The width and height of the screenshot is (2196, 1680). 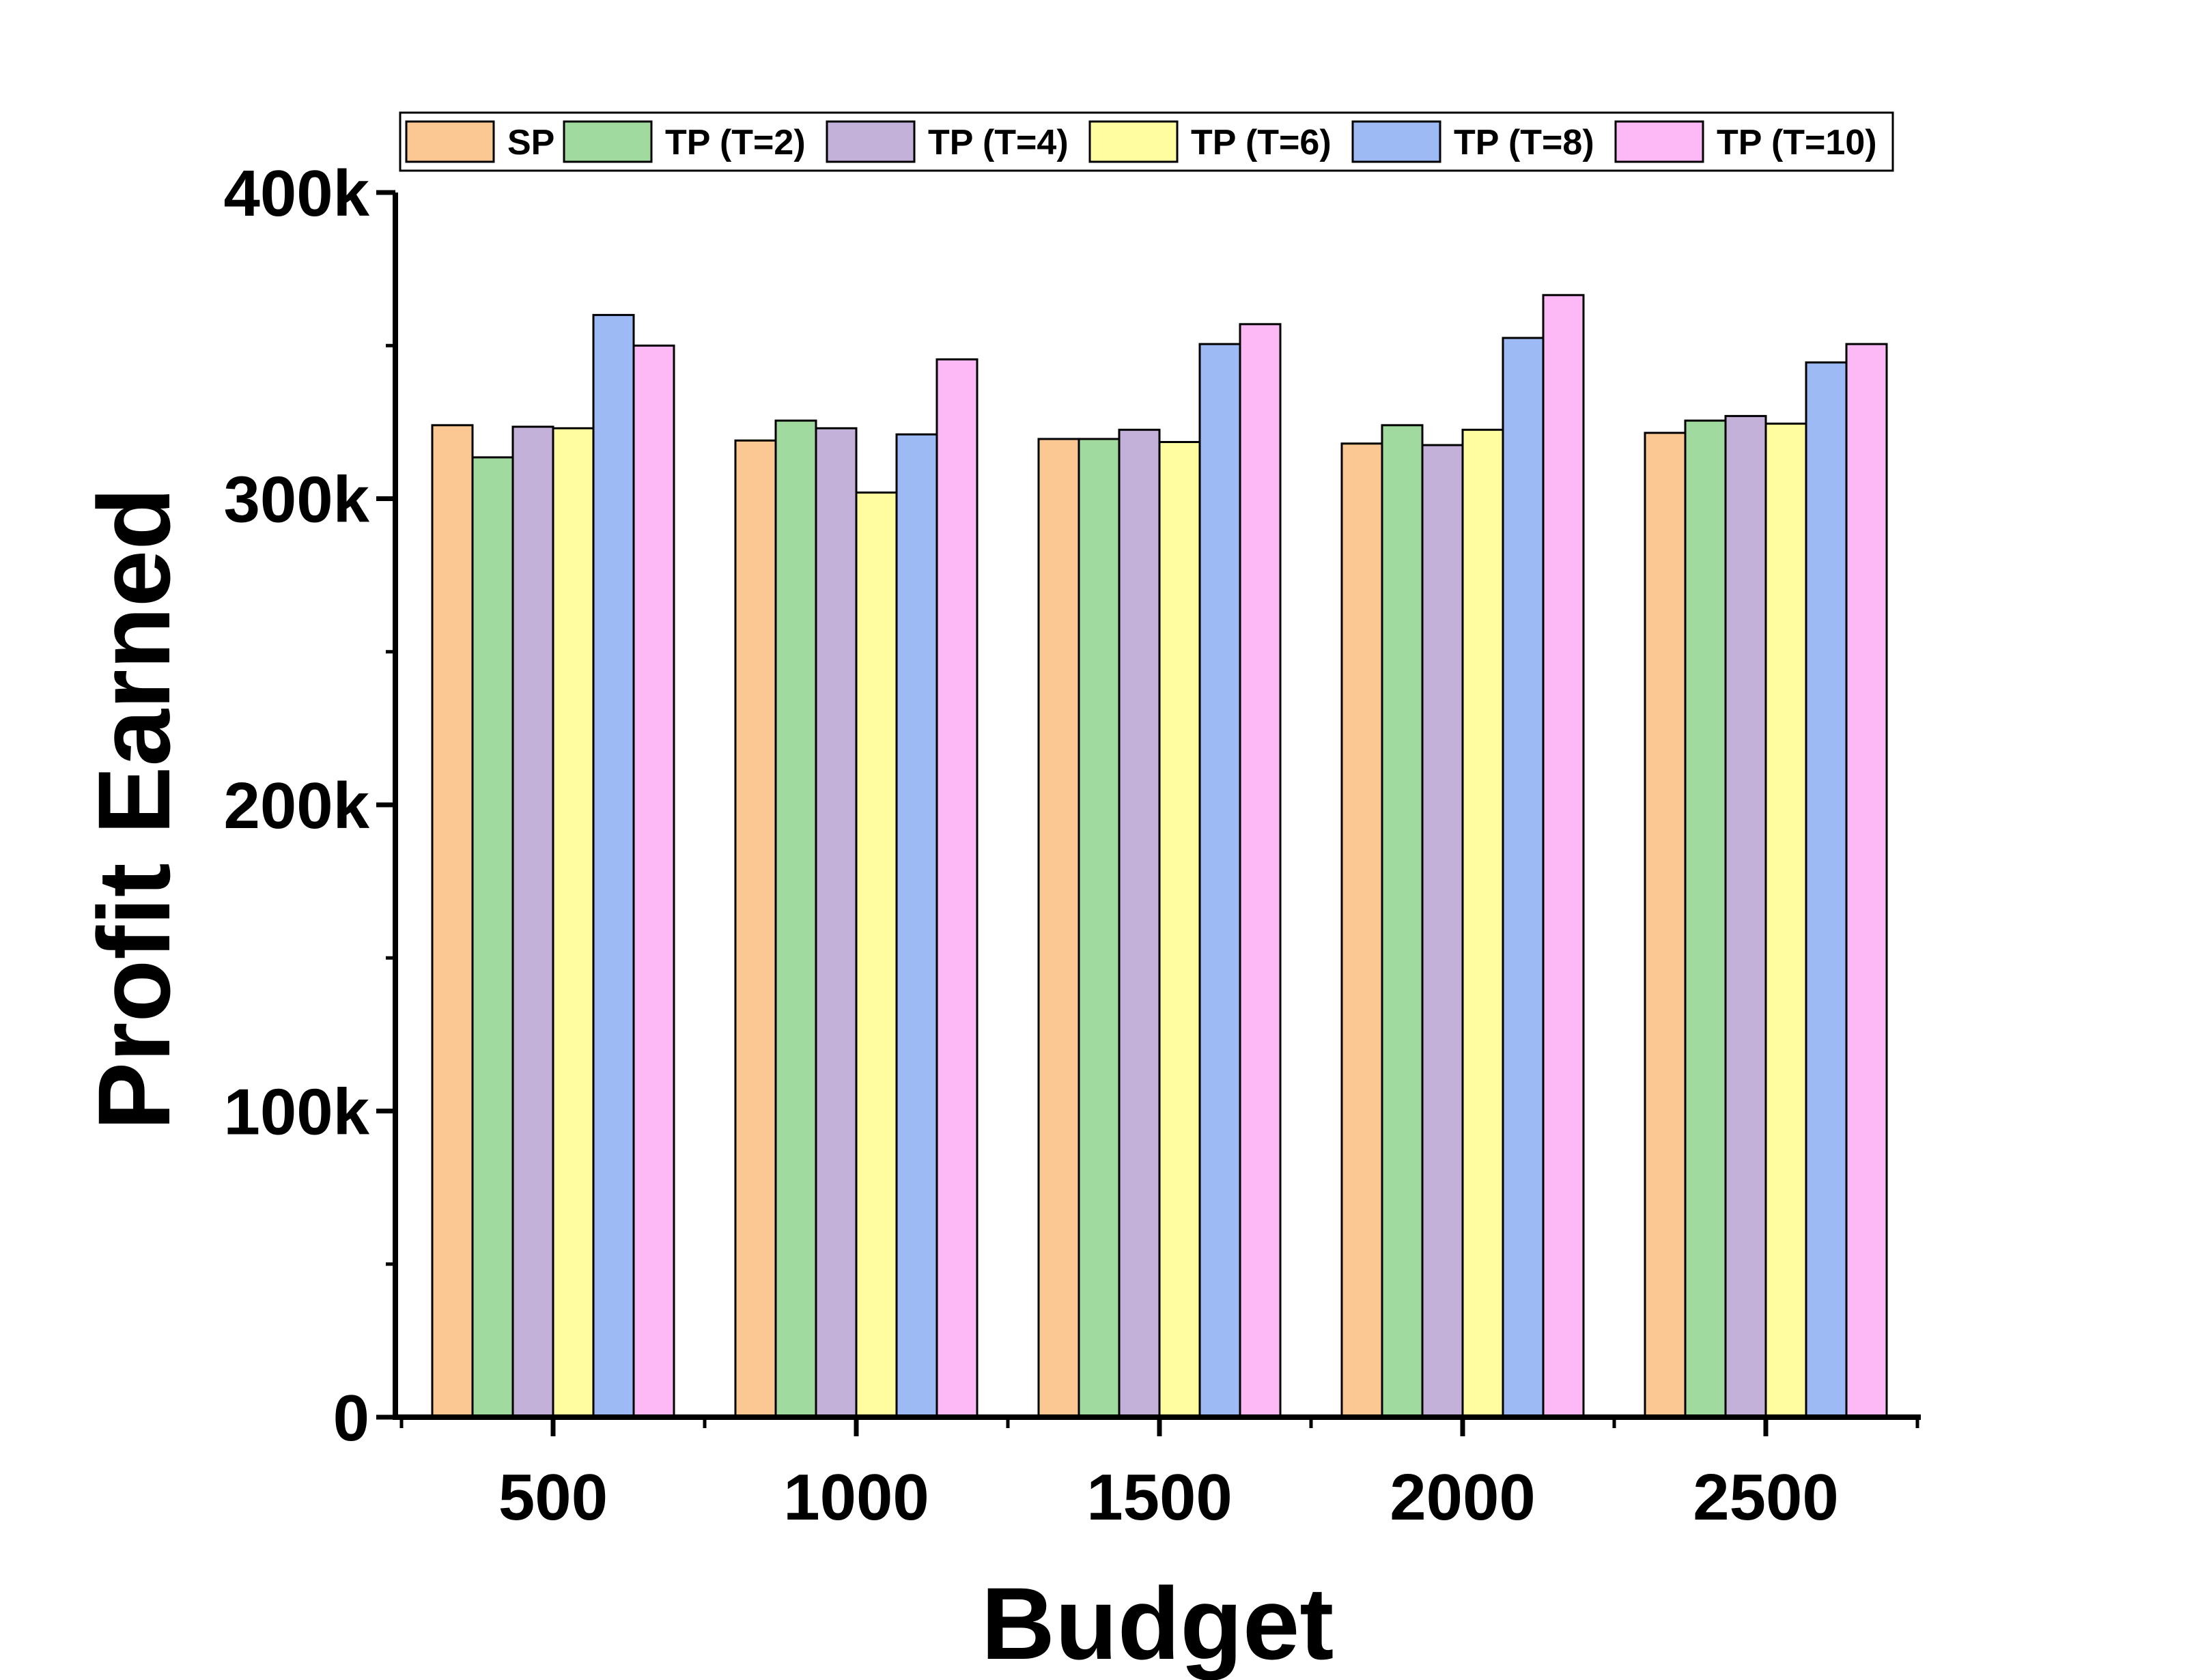 What do you see at coordinates (296, 193) in the screenshot?
I see `y-tick-label: 400k` at bounding box center [296, 193].